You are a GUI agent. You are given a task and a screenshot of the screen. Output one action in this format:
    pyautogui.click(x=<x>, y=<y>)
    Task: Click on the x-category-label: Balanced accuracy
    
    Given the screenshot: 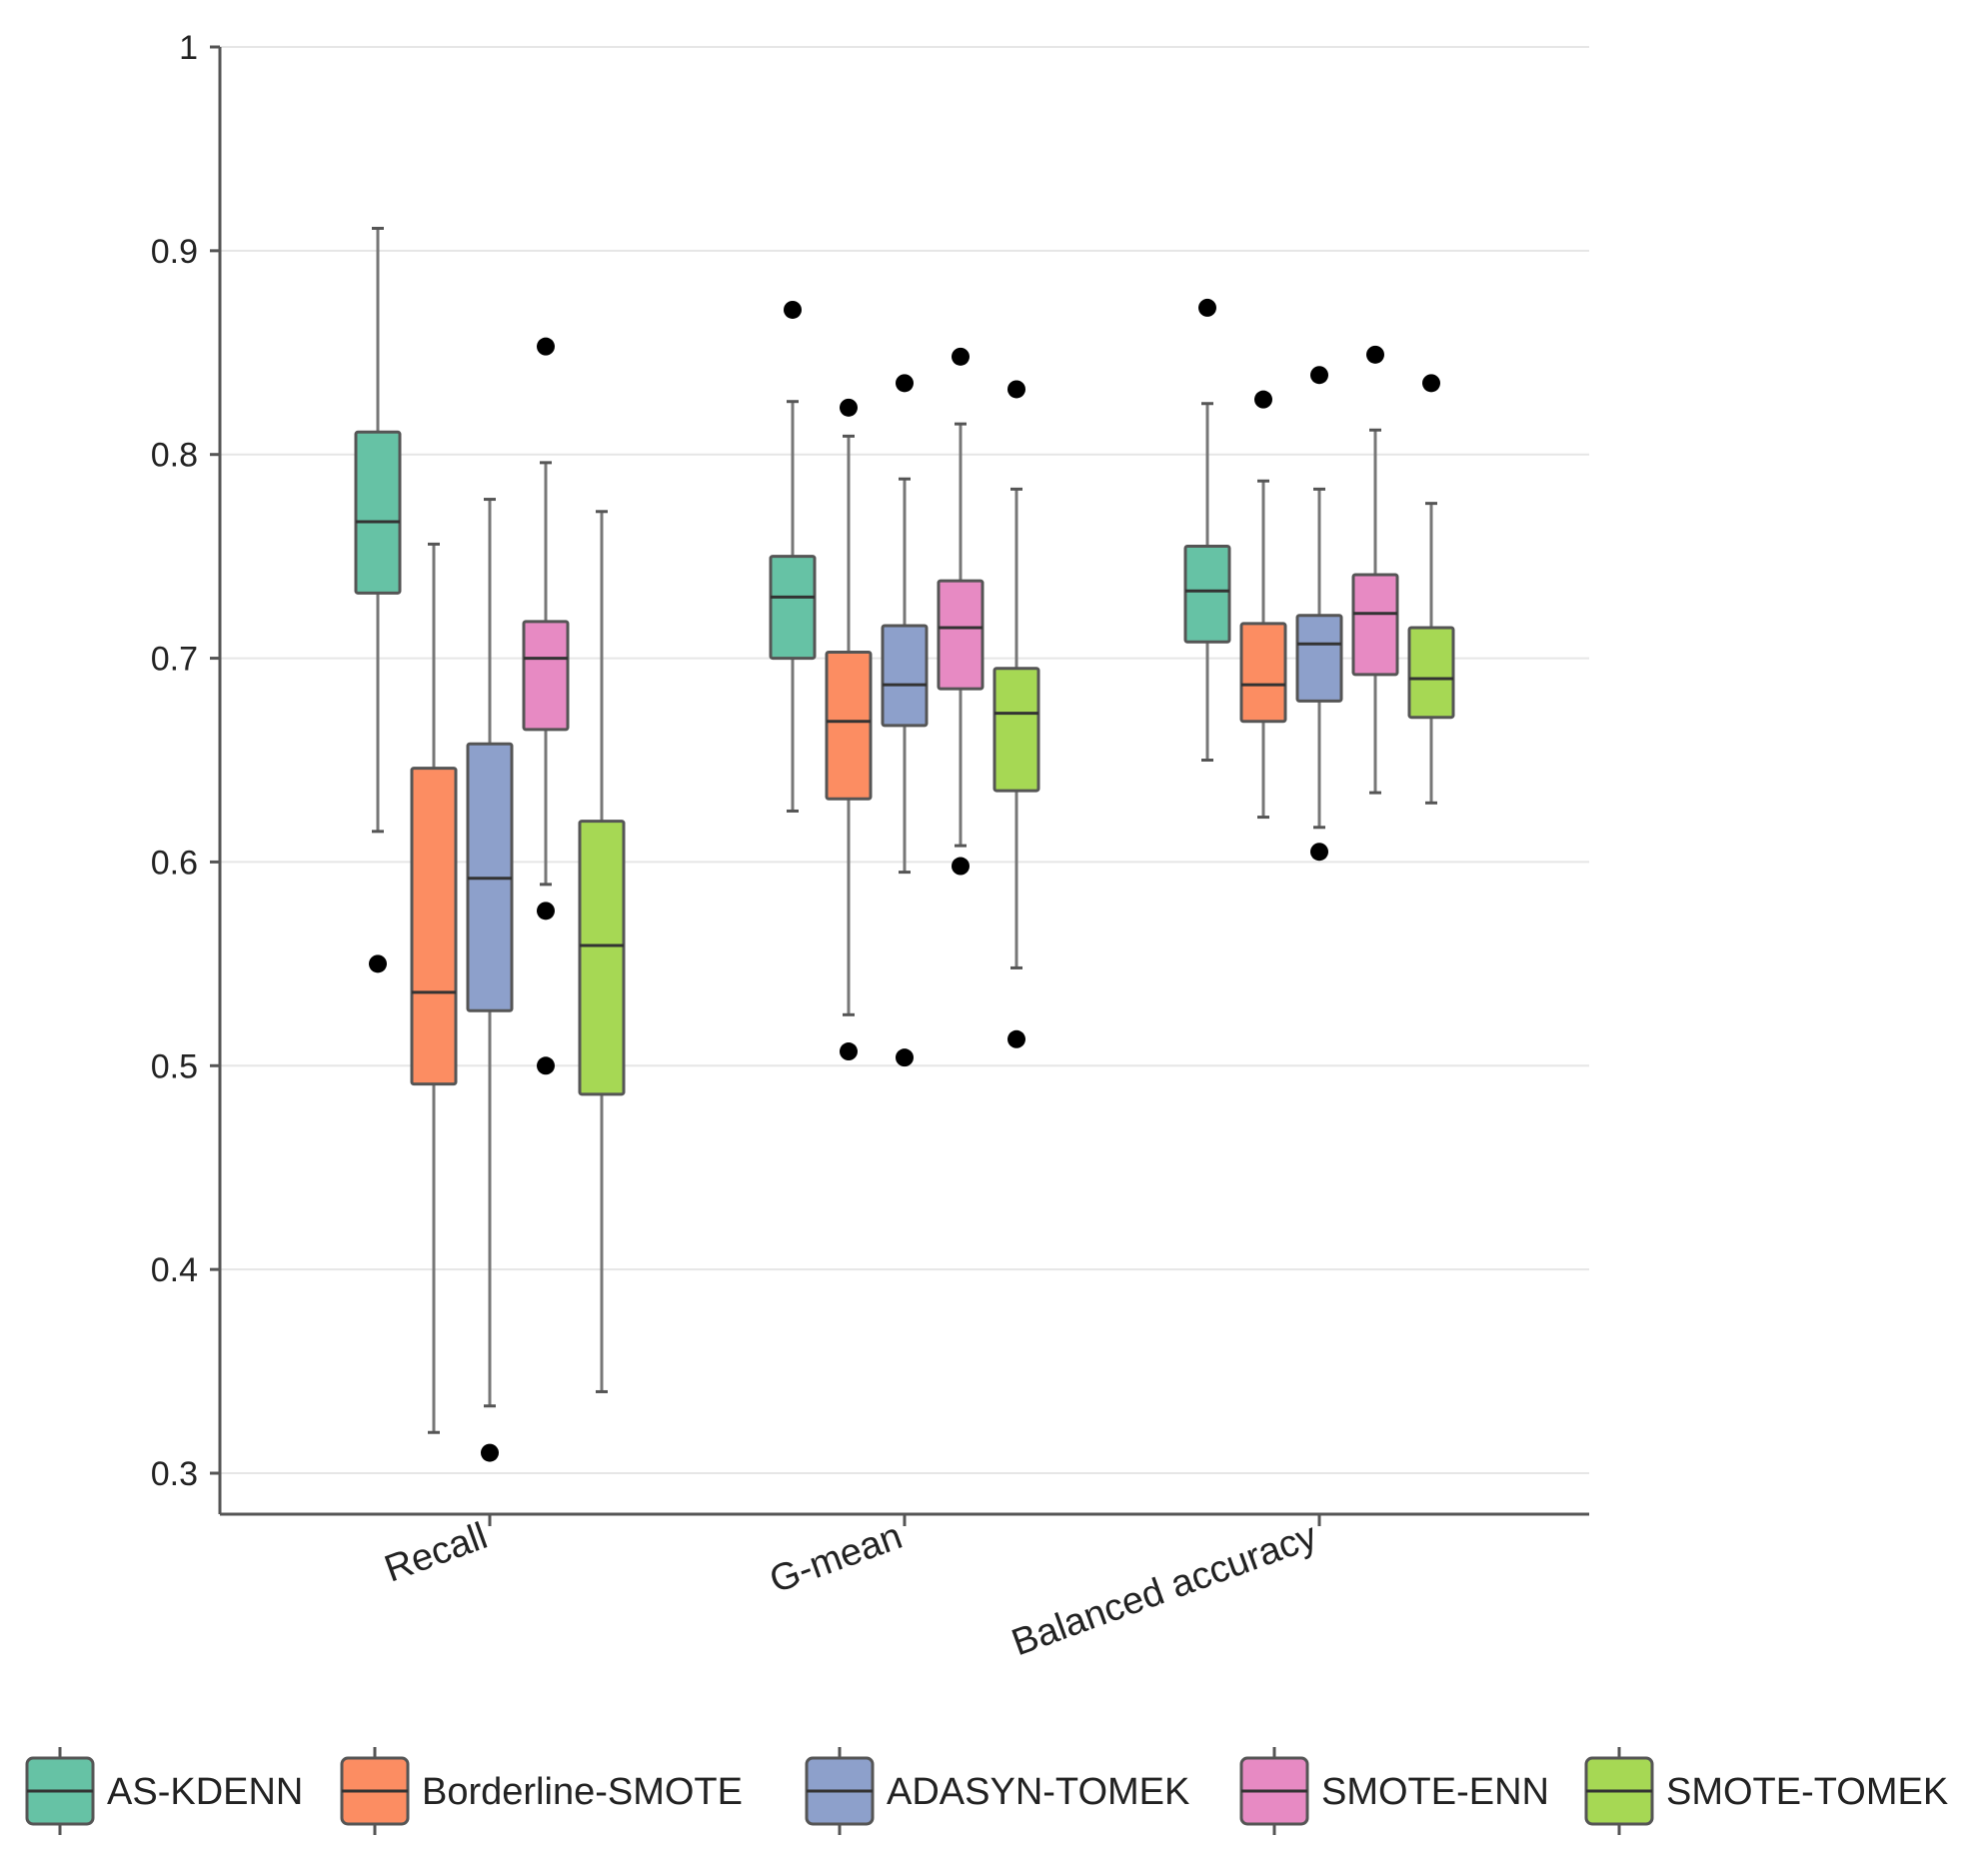 What is the action you would take?
    pyautogui.click(x=1164, y=1589)
    